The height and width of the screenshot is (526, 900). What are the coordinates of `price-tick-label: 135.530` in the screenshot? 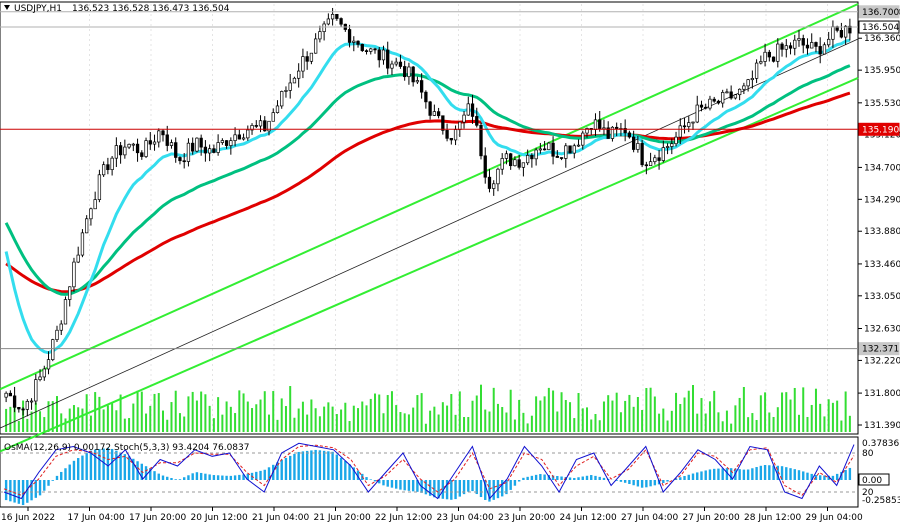 It's located at (882, 104).